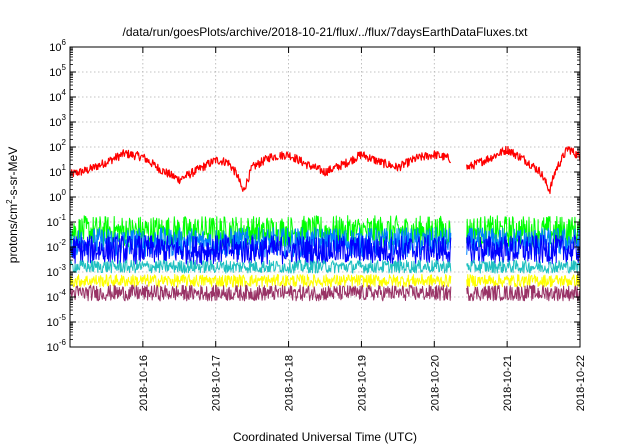  What do you see at coordinates (63, 342) in the screenshot?
I see `y-tick-exponent: -6` at bounding box center [63, 342].